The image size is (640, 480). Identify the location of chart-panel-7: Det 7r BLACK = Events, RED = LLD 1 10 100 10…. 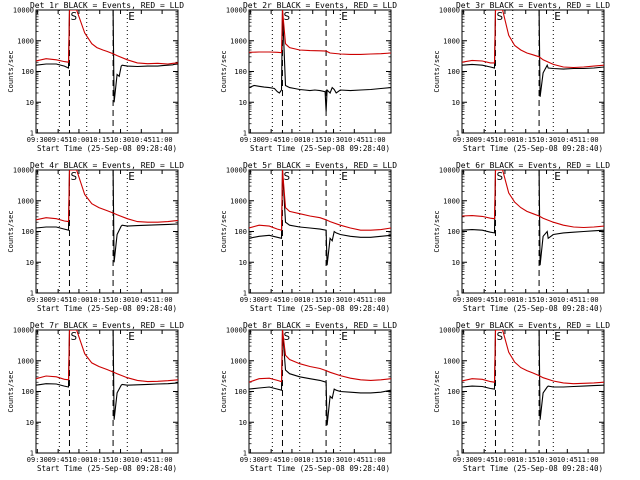
(95, 397).